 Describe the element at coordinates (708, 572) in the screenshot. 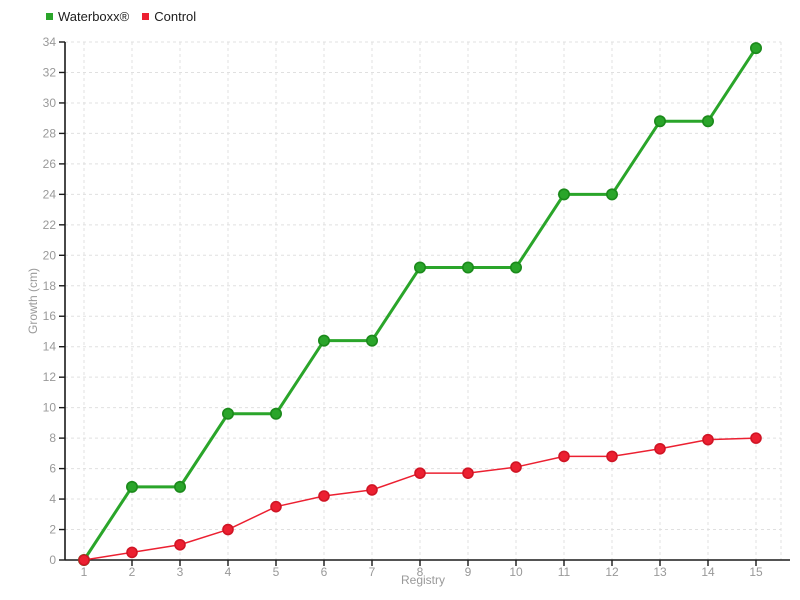

I see `x-tick-label: 14` at that location.